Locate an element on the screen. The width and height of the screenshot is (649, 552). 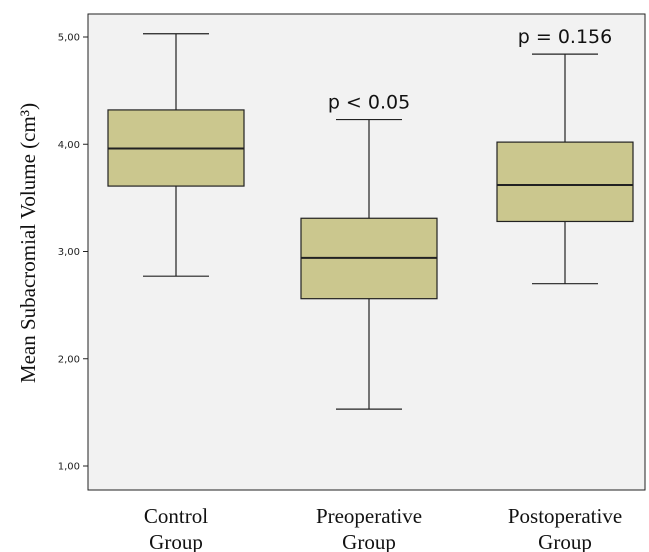
y-axis-label: Mean Subacromial Volume (cm³) is located at coordinates (28, 243).